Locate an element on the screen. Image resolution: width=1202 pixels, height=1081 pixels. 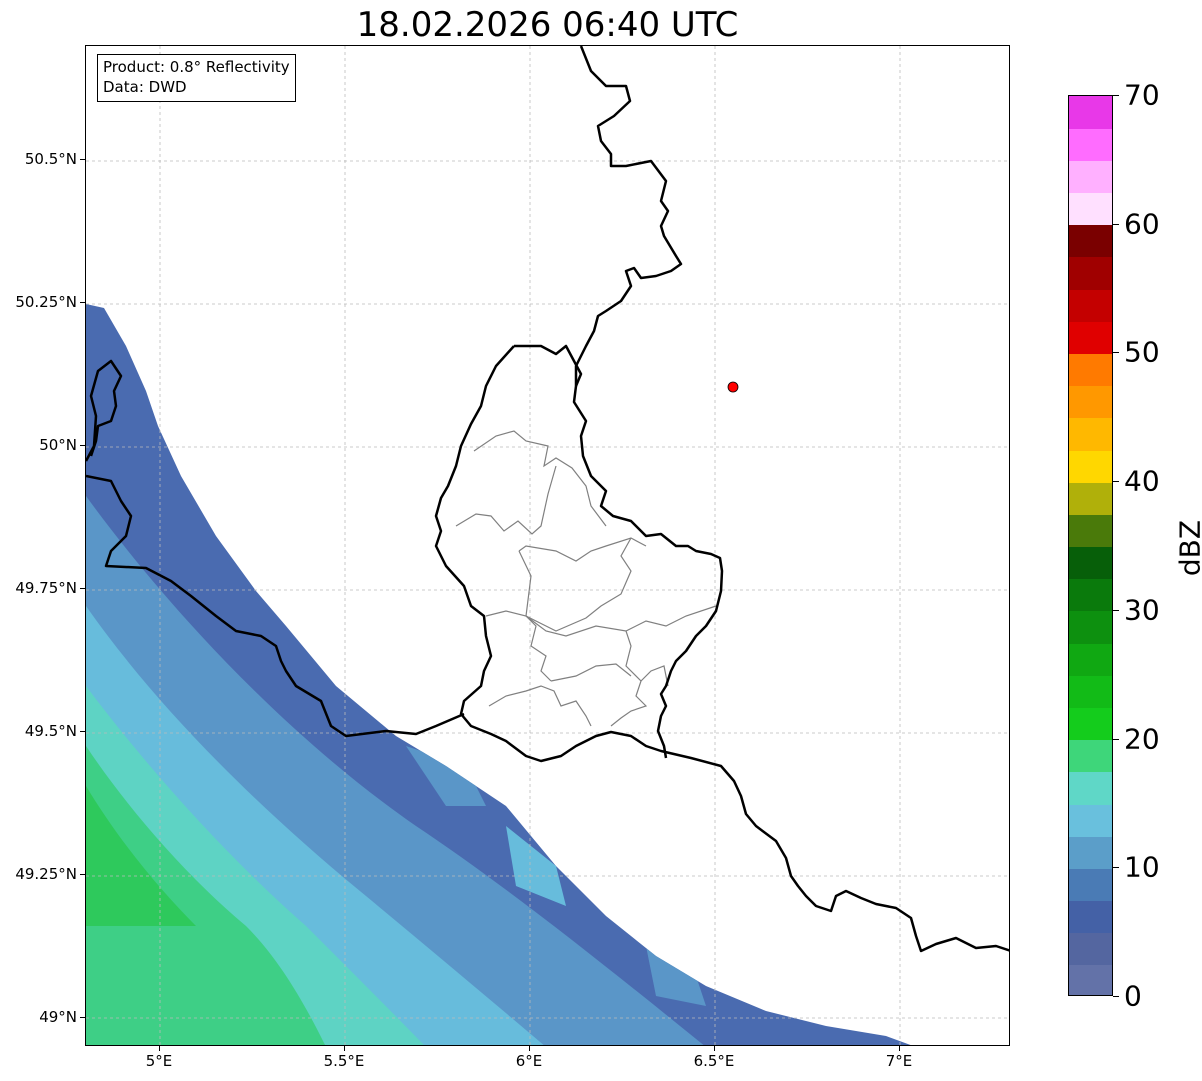
product-info-box: Product: 0.8° Reflectivity Data: DWD is located at coordinates (196, 78).